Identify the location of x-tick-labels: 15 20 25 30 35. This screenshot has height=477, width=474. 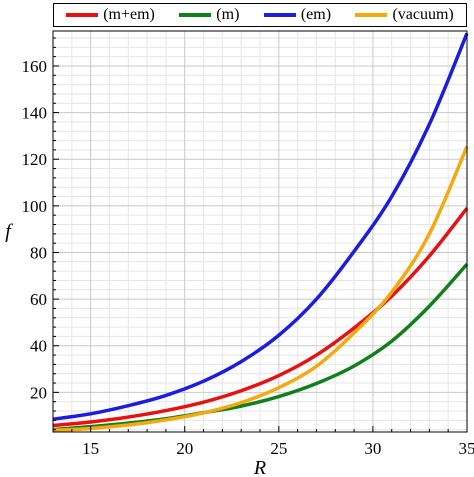
(278, 448).